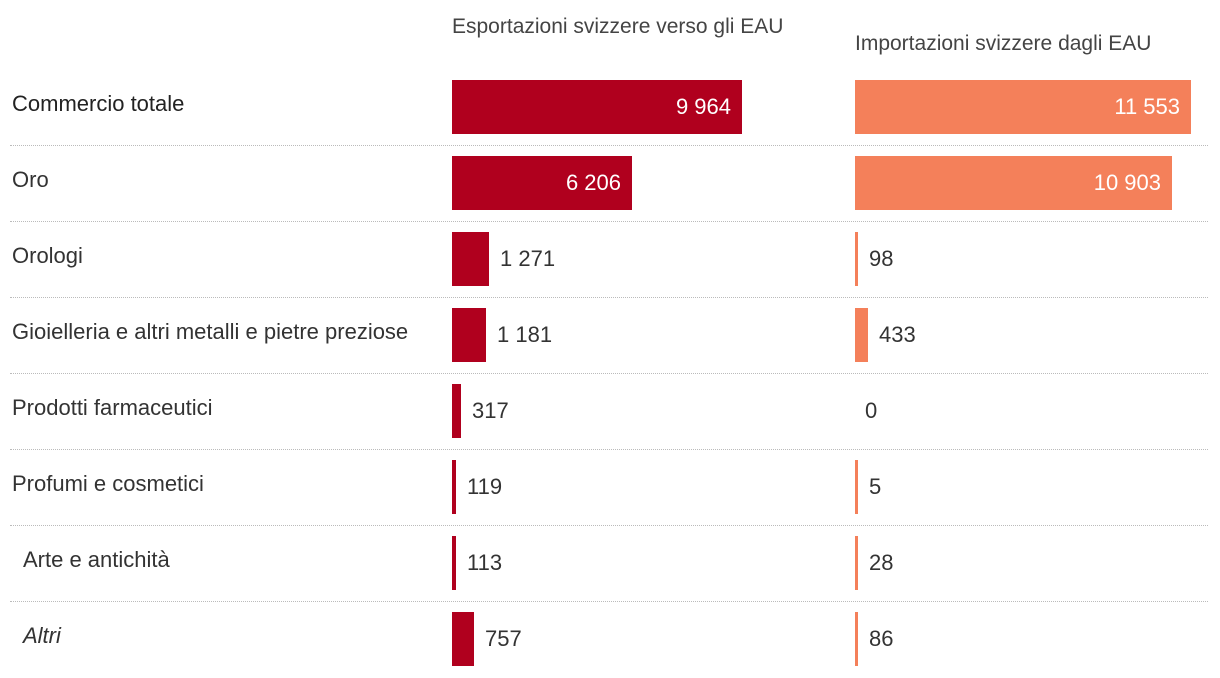  Describe the element at coordinates (610, 488) in the screenshot. I see `chart-row: Profumi e cosmetici 119 5` at that location.